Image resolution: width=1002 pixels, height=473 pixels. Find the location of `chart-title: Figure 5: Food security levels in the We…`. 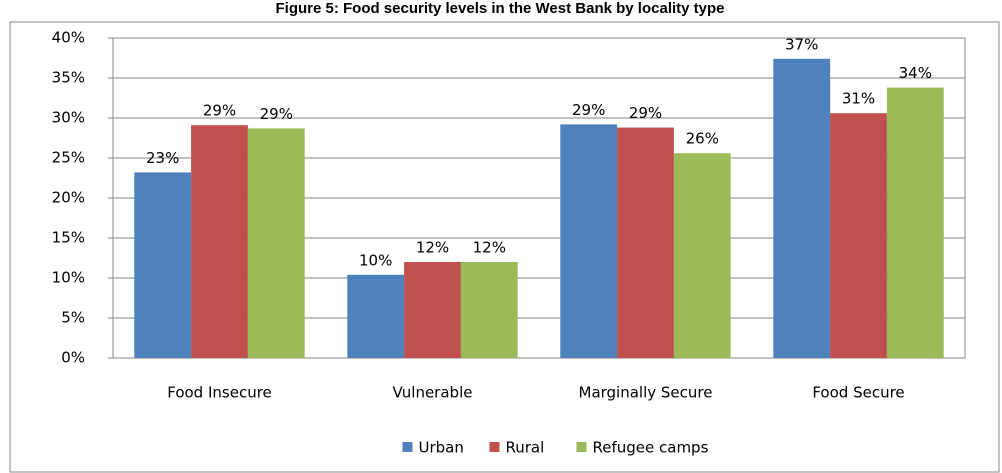

chart-title: Figure 5: Food security levels in the We… is located at coordinates (499, 8).